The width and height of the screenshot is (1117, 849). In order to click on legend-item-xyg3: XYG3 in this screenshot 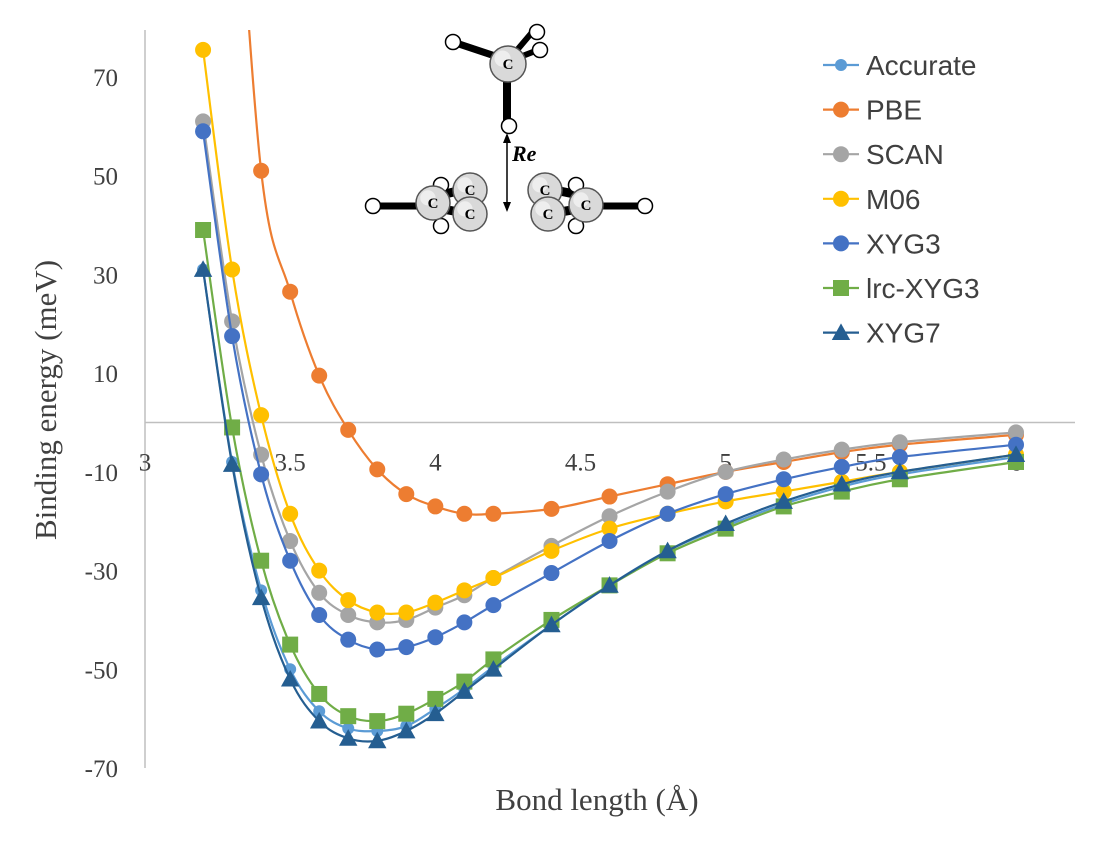, I will do `click(882, 243)`.